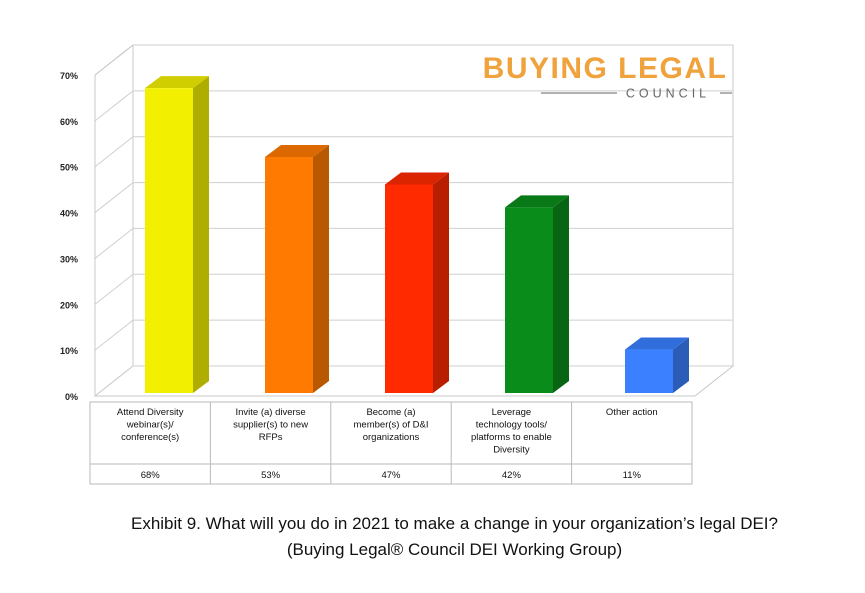 The height and width of the screenshot is (593, 865). Describe the element at coordinates (150, 425) in the screenshot. I see `category-label: Attend Diversity webinar(s)/conference(s)` at that location.